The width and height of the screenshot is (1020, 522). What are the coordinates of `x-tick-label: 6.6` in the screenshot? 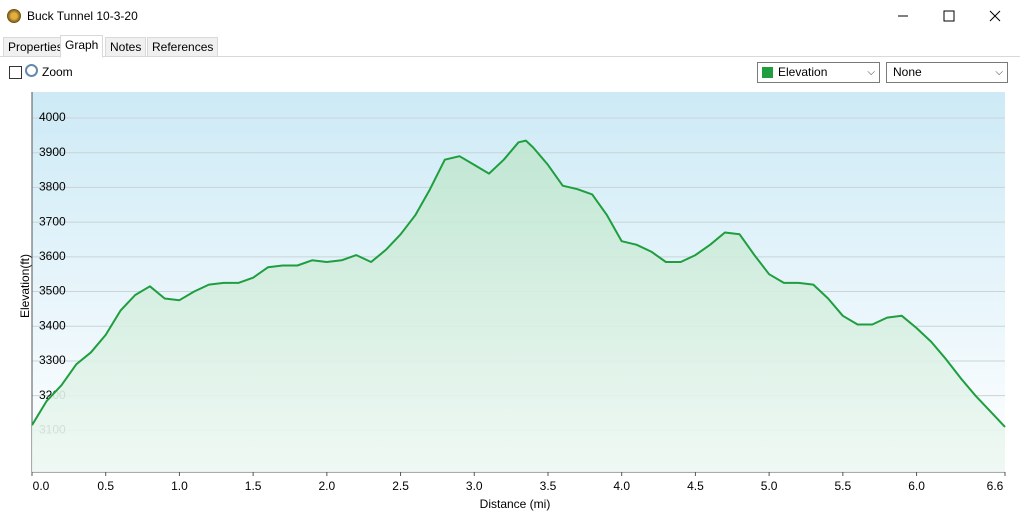 It's located at (995, 486).